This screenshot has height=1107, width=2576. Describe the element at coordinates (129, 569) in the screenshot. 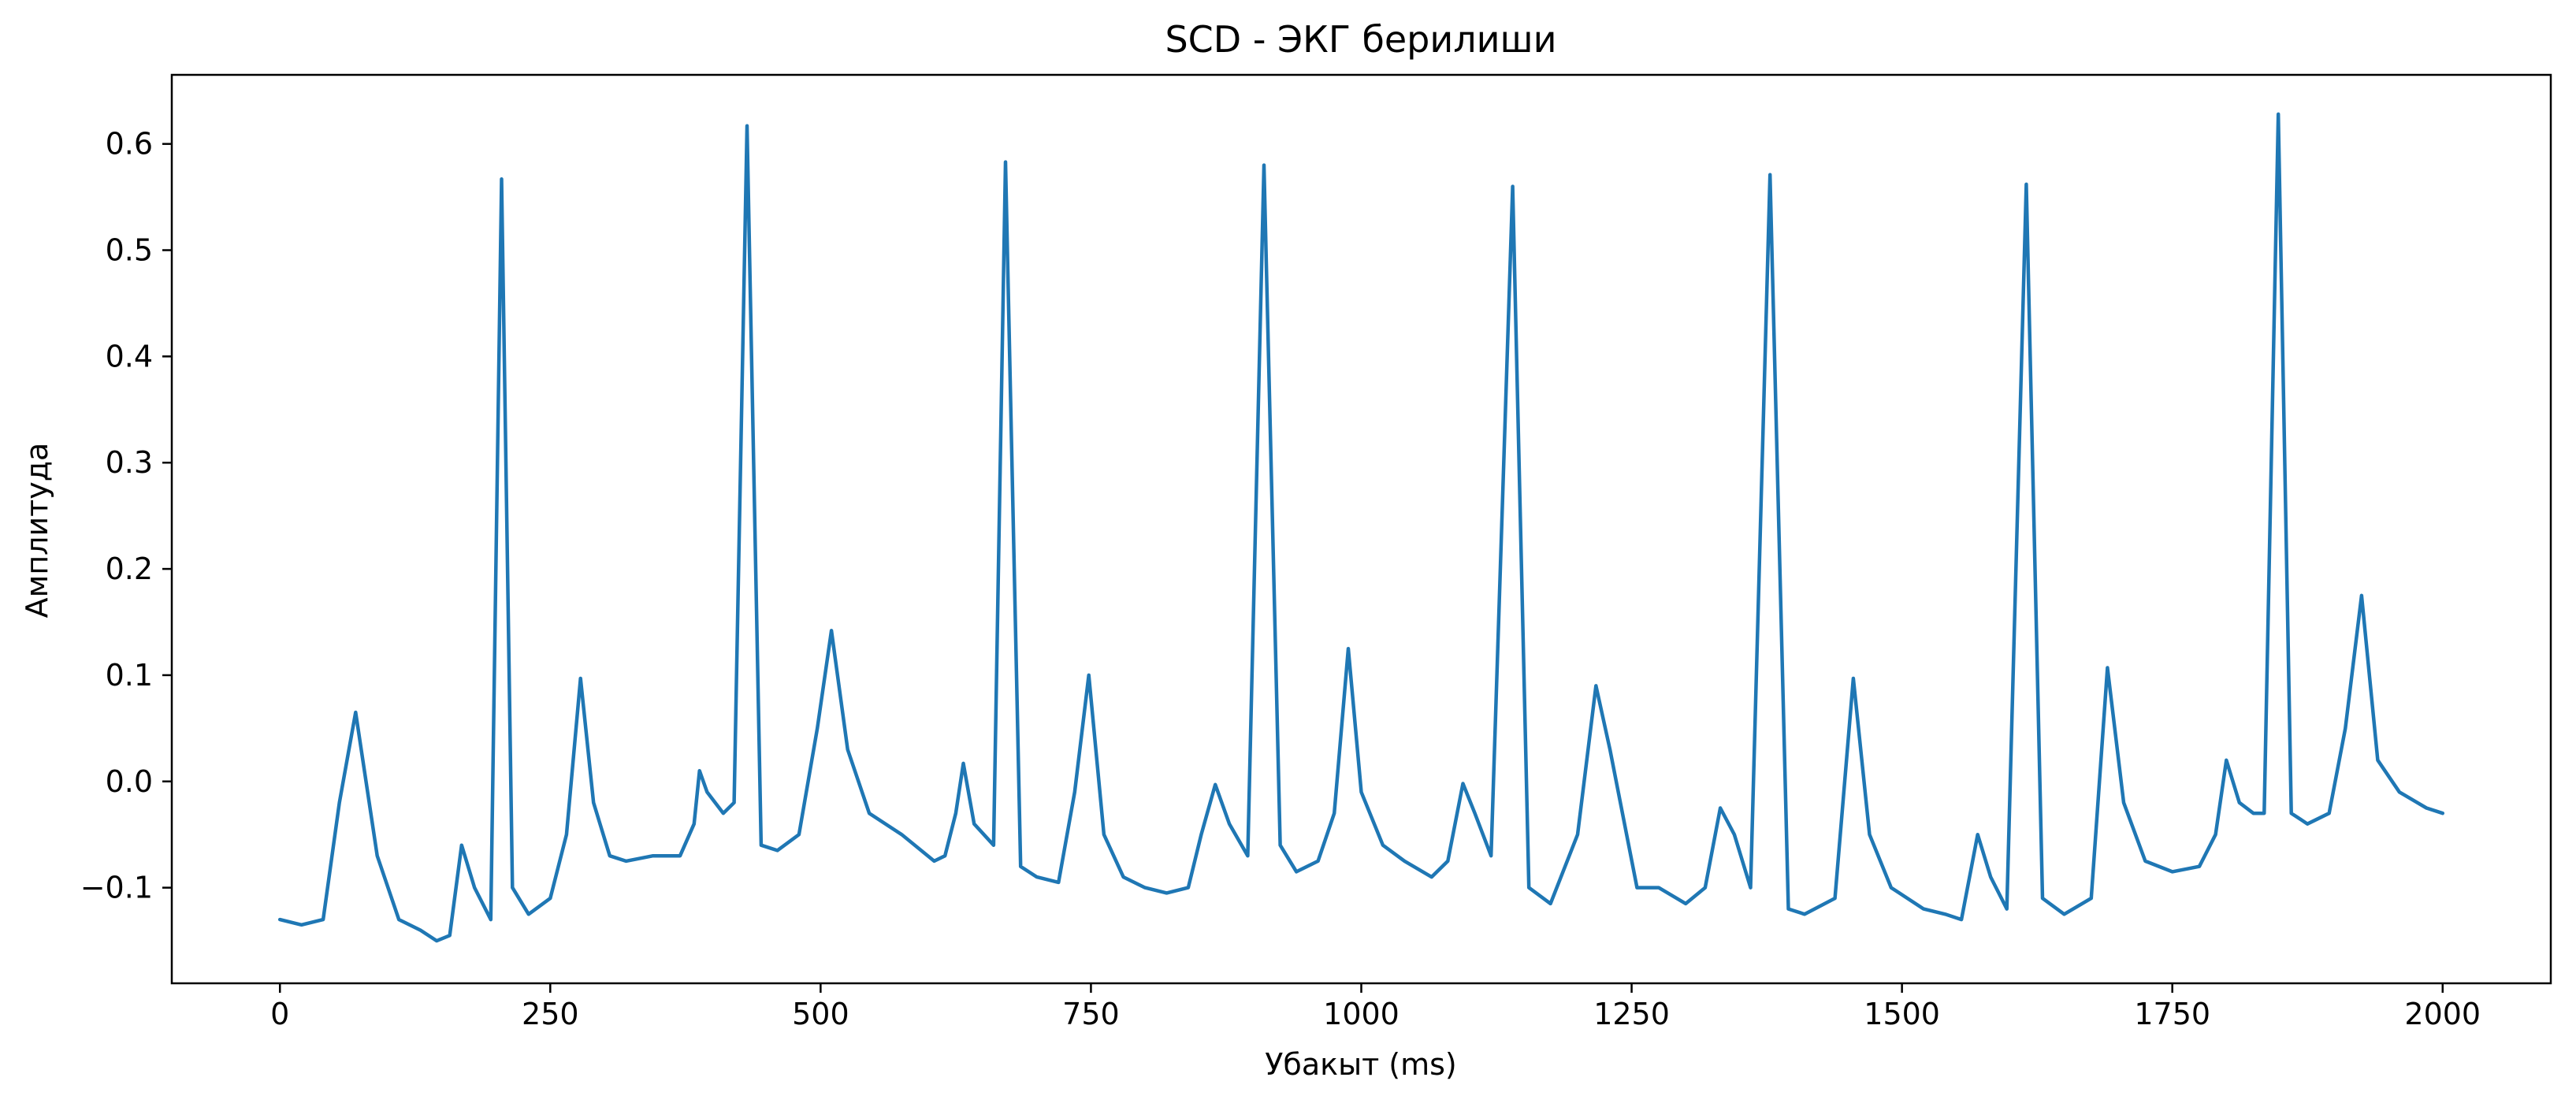

I see `y-tick-label: 0.2` at that location.